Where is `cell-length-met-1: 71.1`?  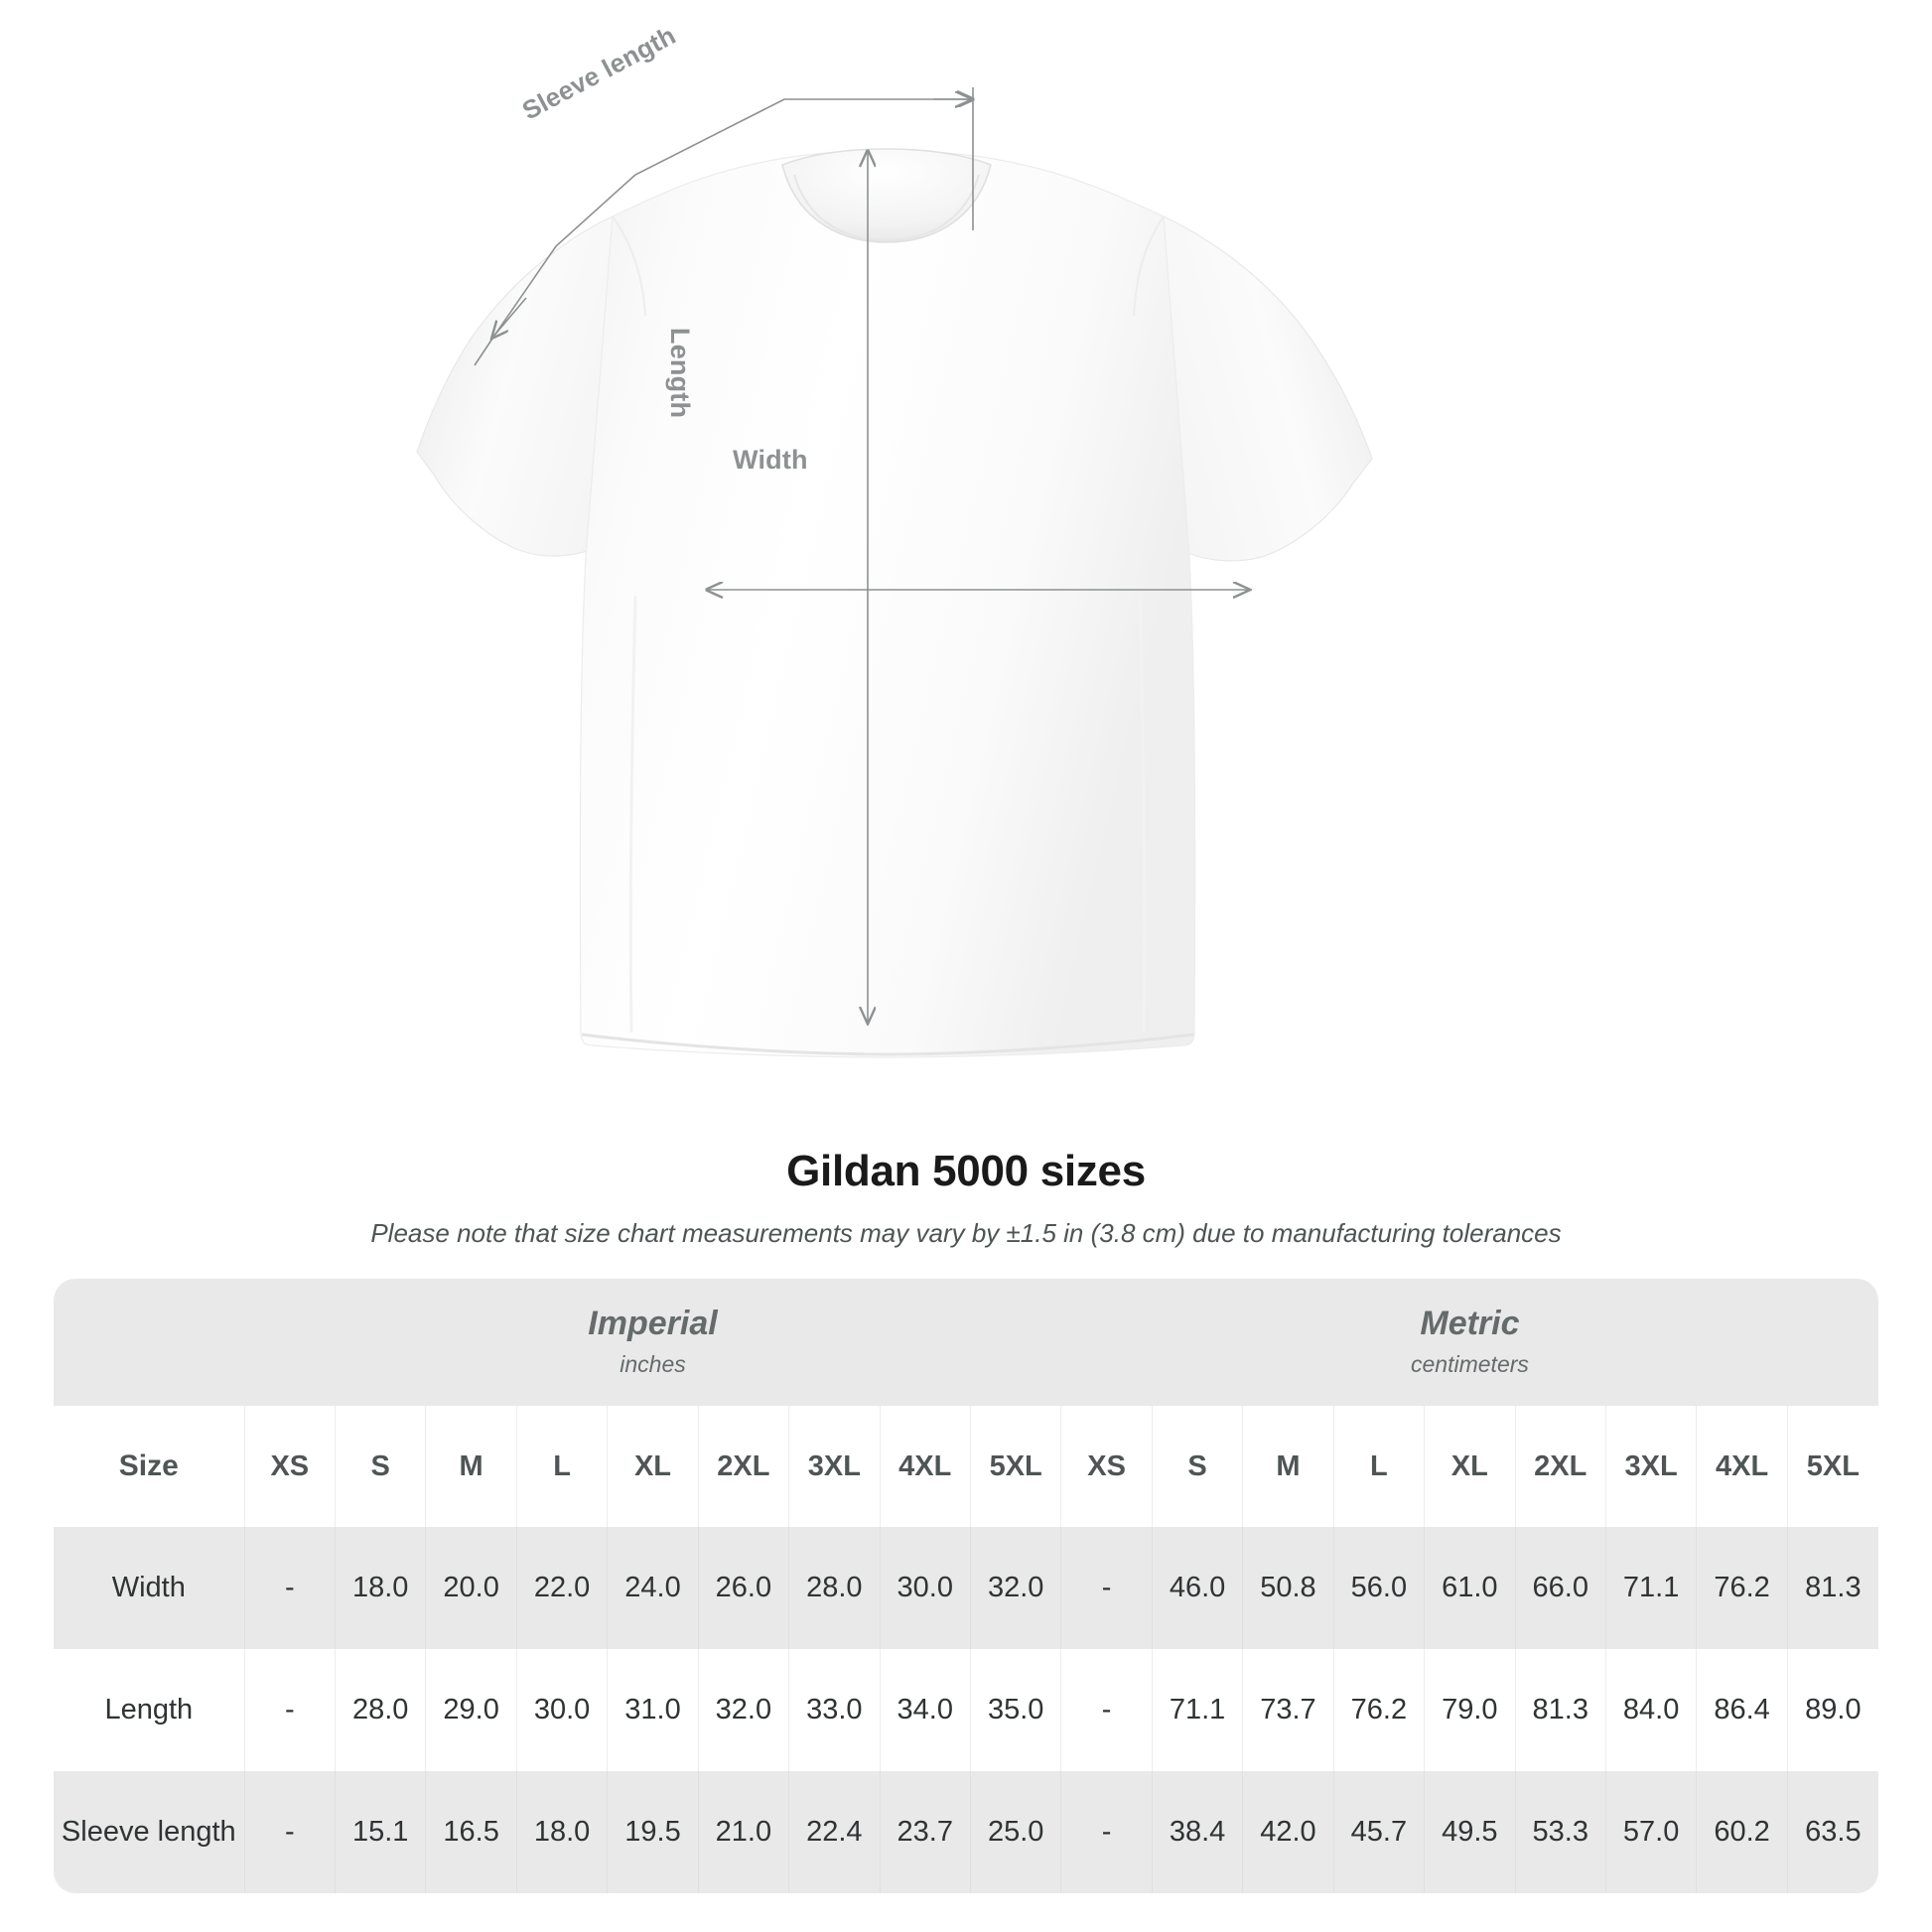
cell-length-met-1: 71.1 is located at coordinates (1197, 1710).